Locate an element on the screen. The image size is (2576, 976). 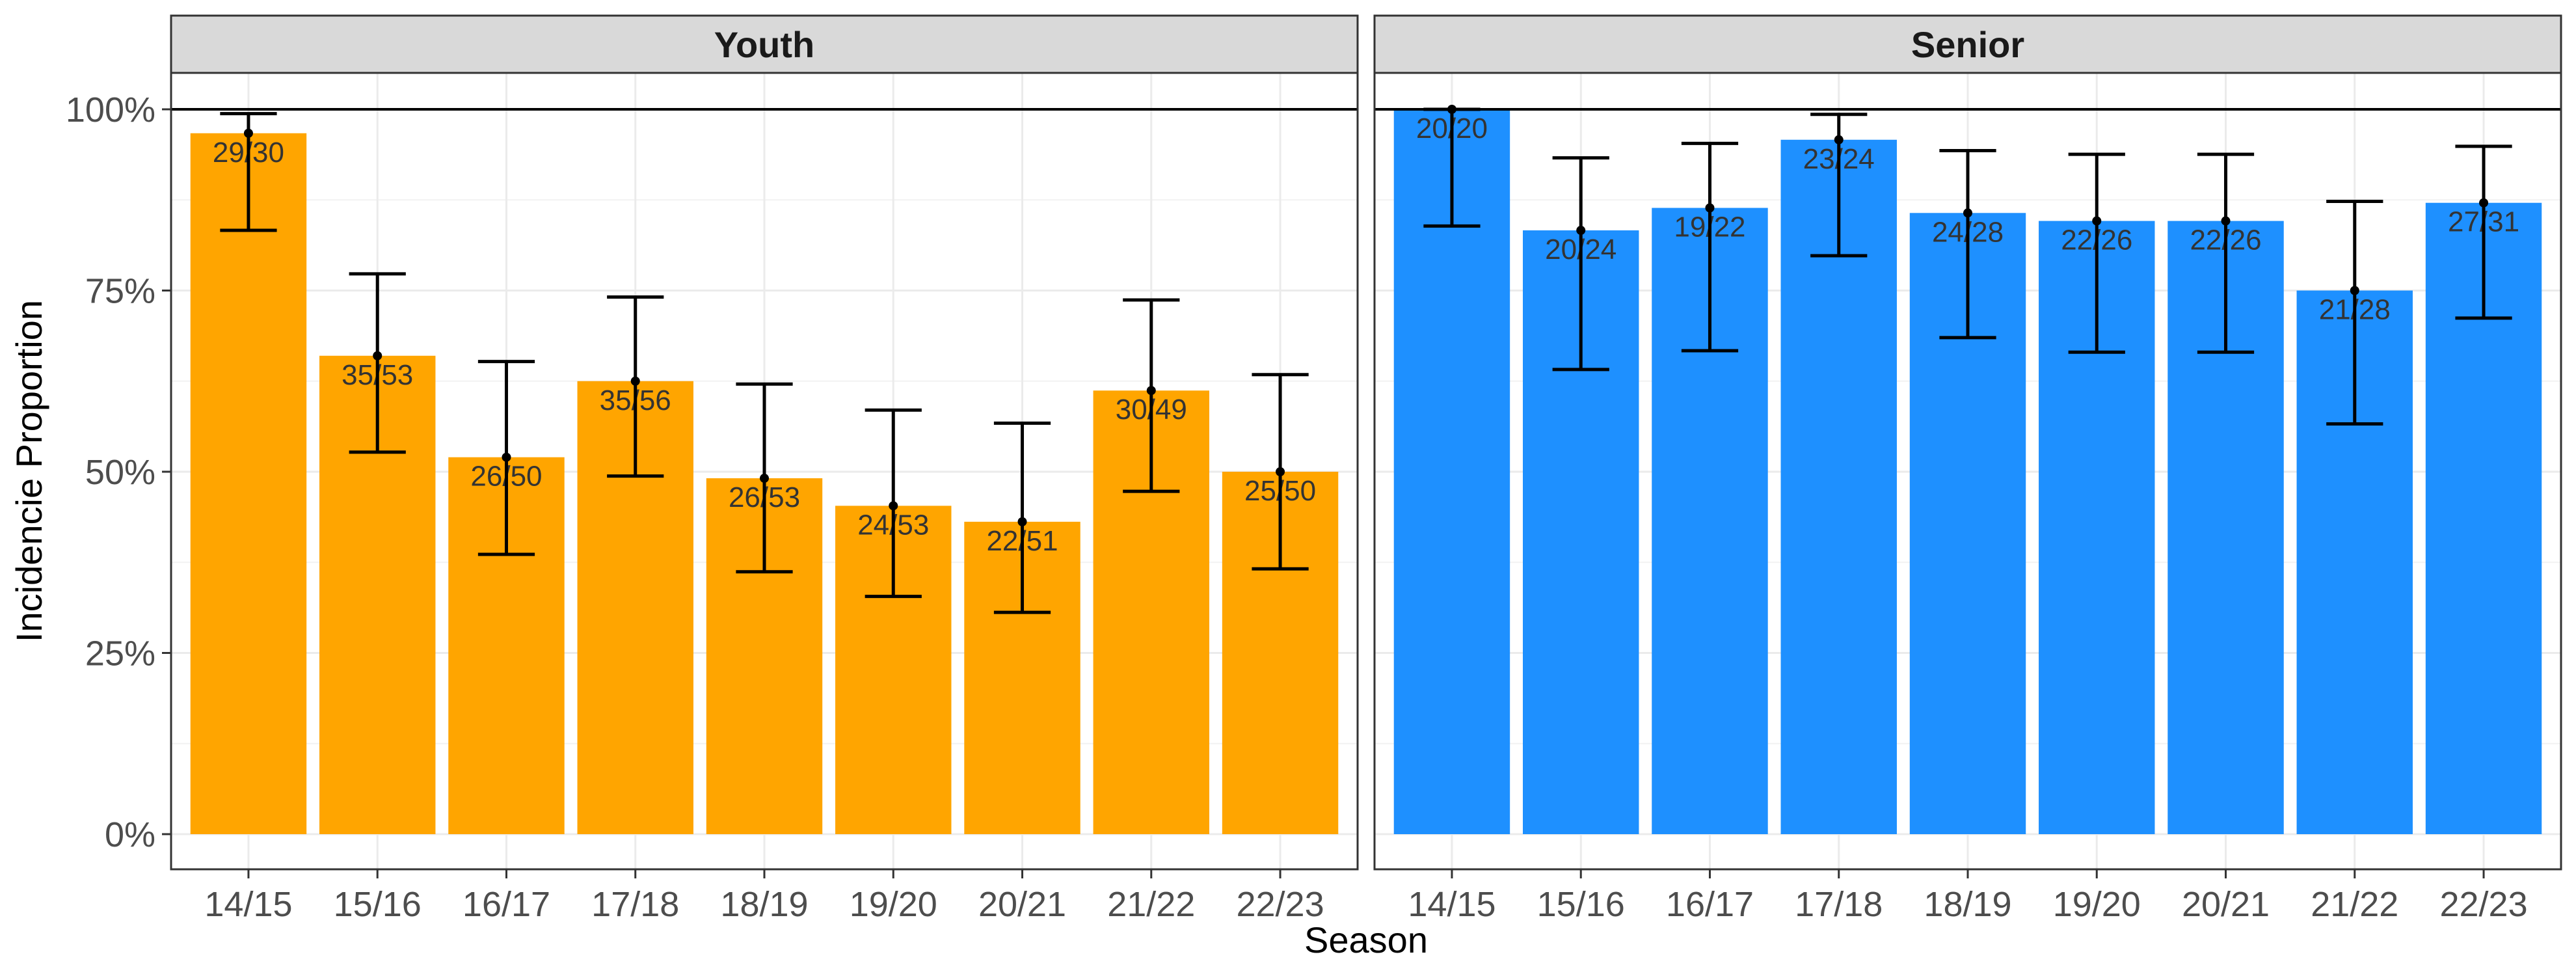
x-tick-label-senior-6: 20/21 is located at coordinates (2226, 904).